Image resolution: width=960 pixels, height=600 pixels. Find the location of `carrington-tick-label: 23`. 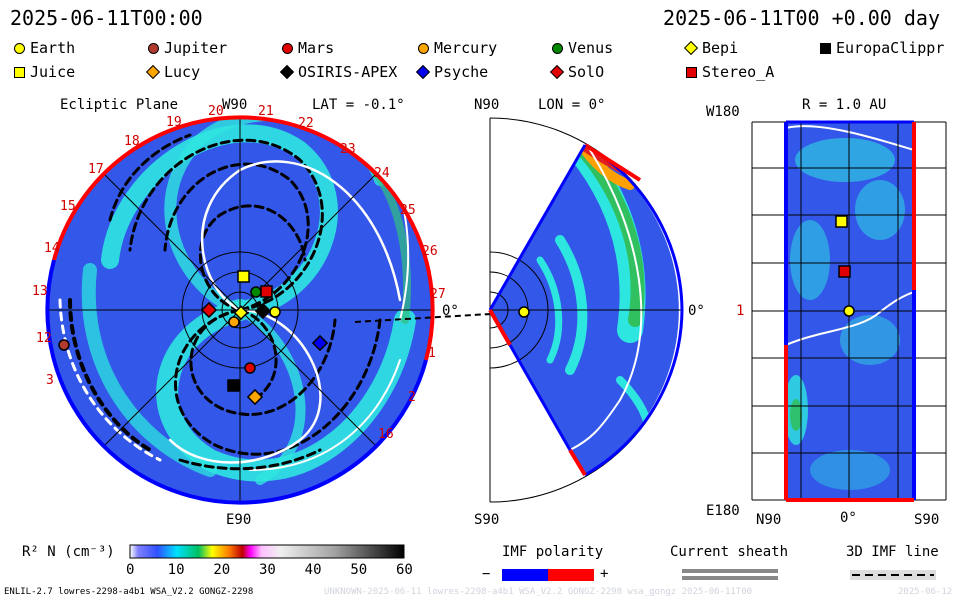

carrington-tick-label: 23 is located at coordinates (348, 149).